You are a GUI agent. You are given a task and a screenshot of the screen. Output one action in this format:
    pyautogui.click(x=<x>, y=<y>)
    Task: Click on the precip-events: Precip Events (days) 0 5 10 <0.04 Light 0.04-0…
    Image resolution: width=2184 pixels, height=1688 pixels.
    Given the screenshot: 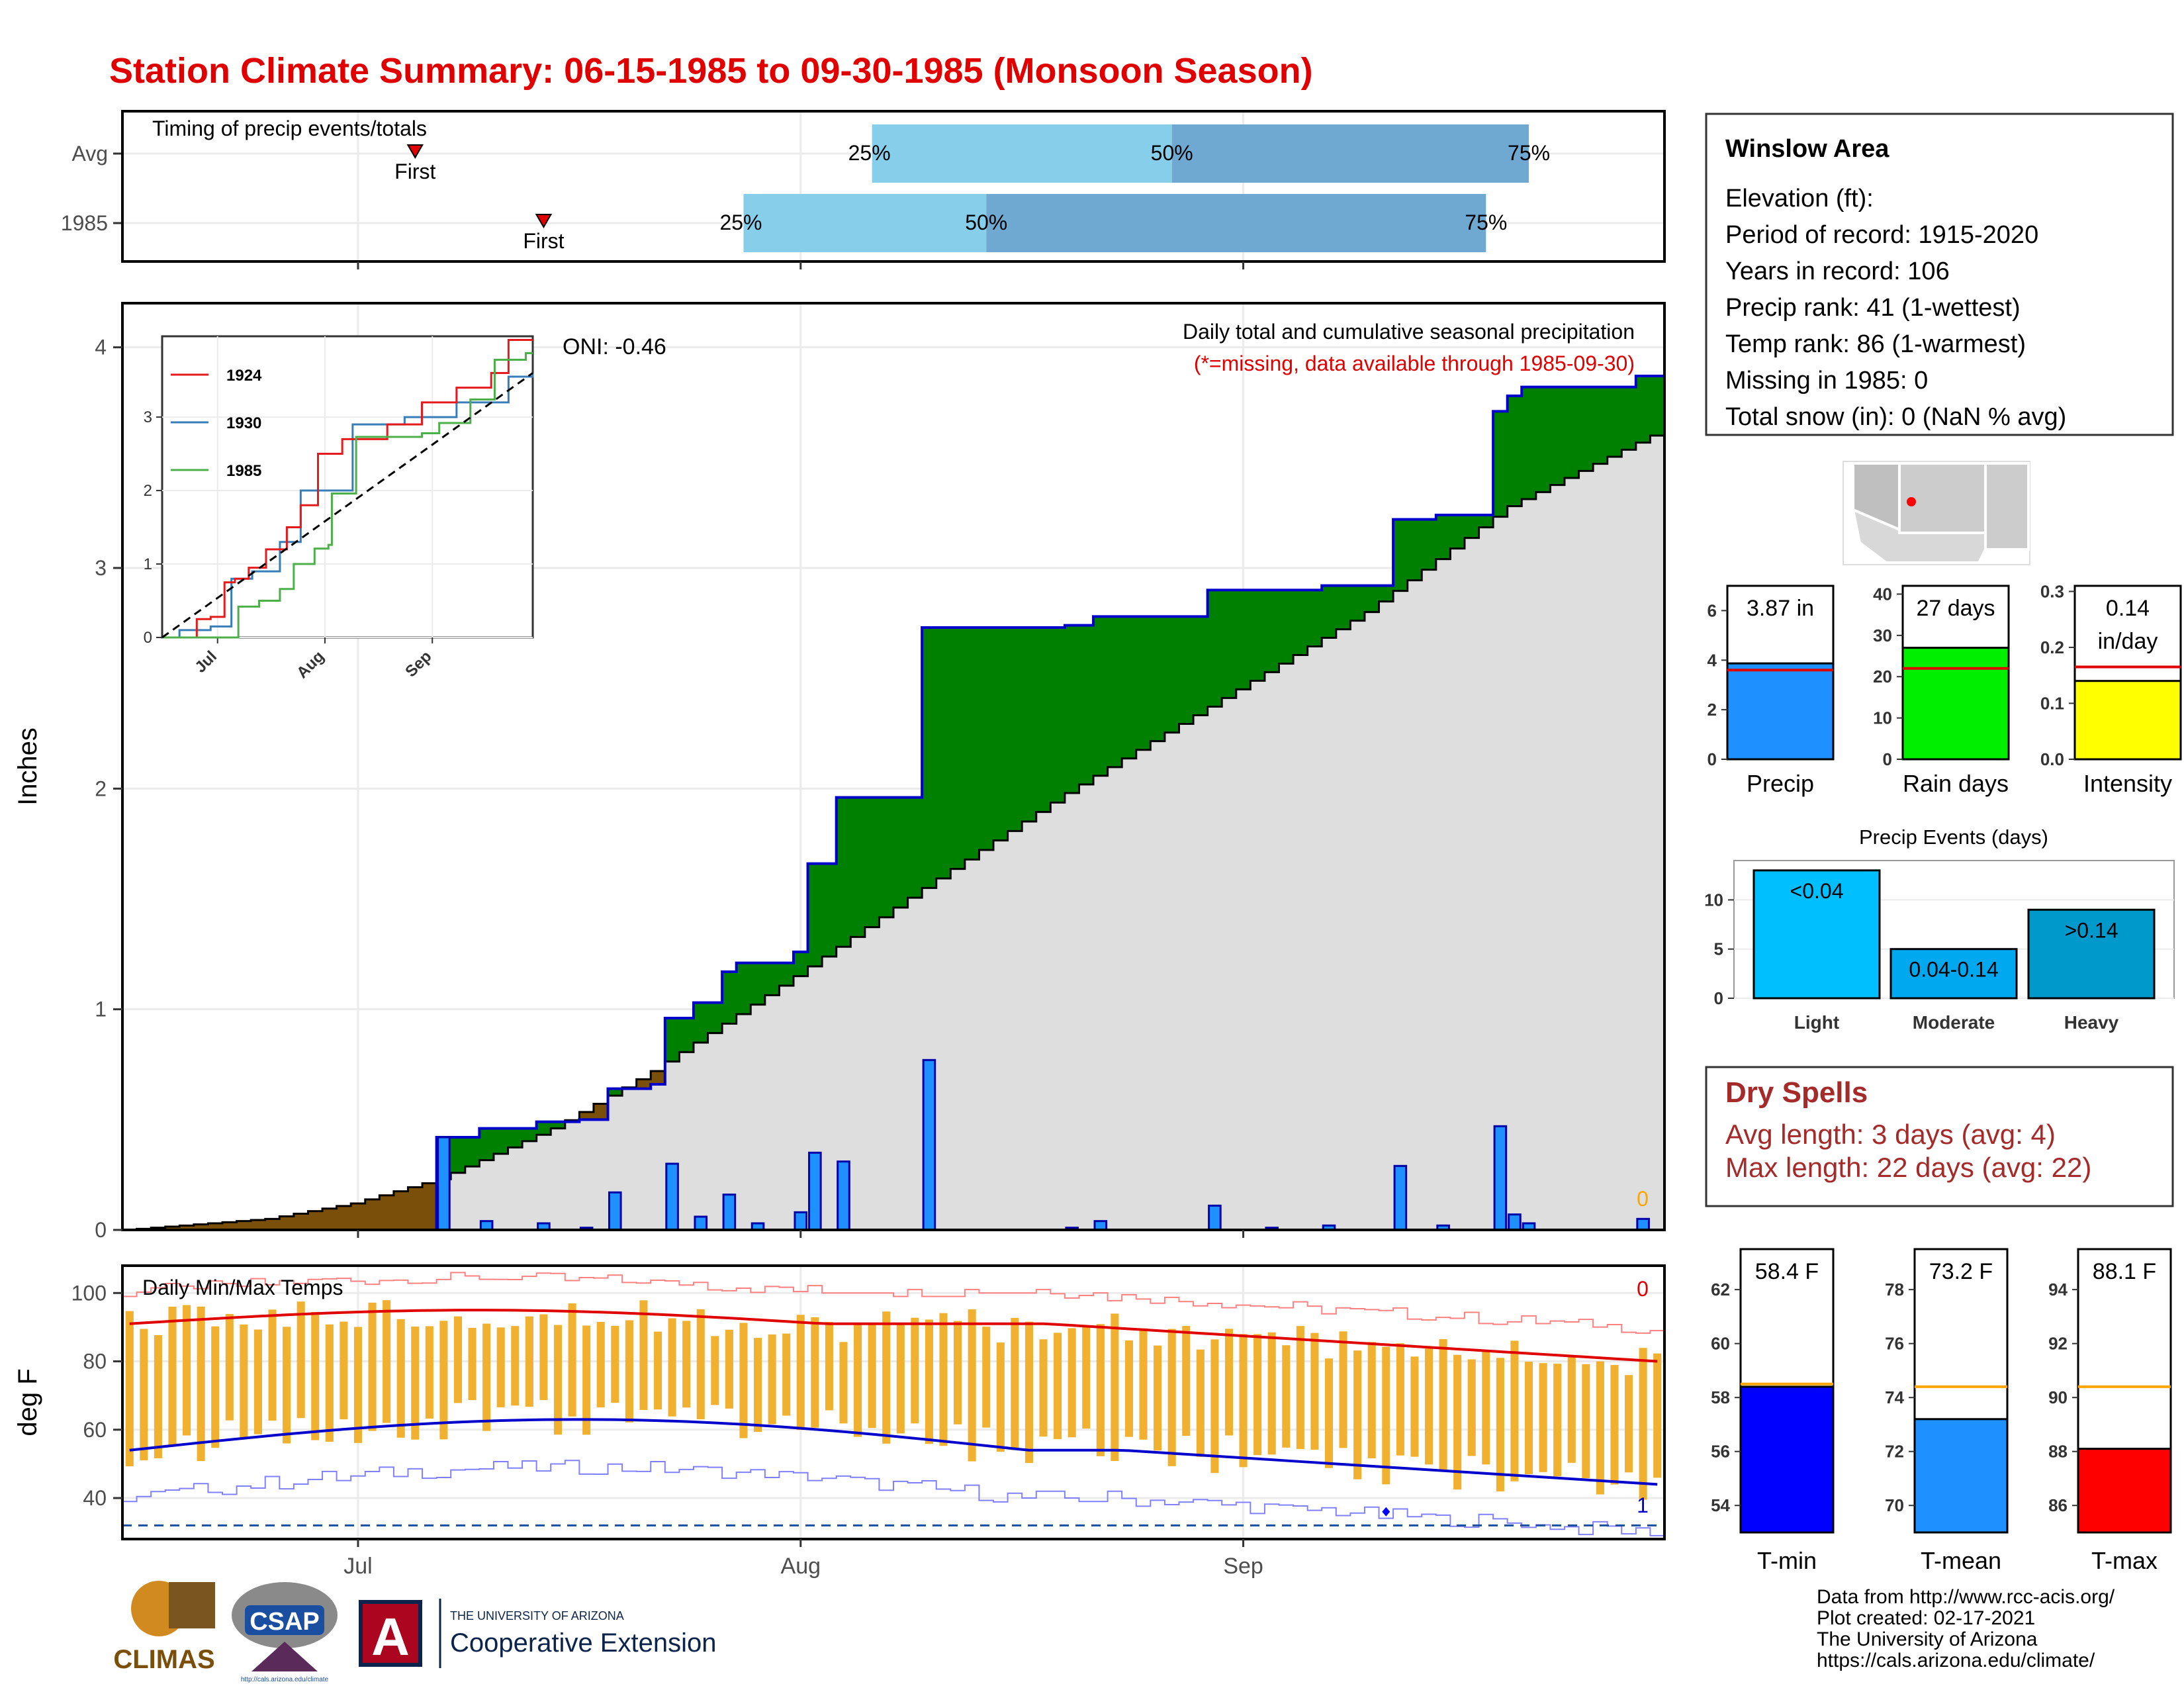 What is the action you would take?
    pyautogui.click(x=1940, y=929)
    